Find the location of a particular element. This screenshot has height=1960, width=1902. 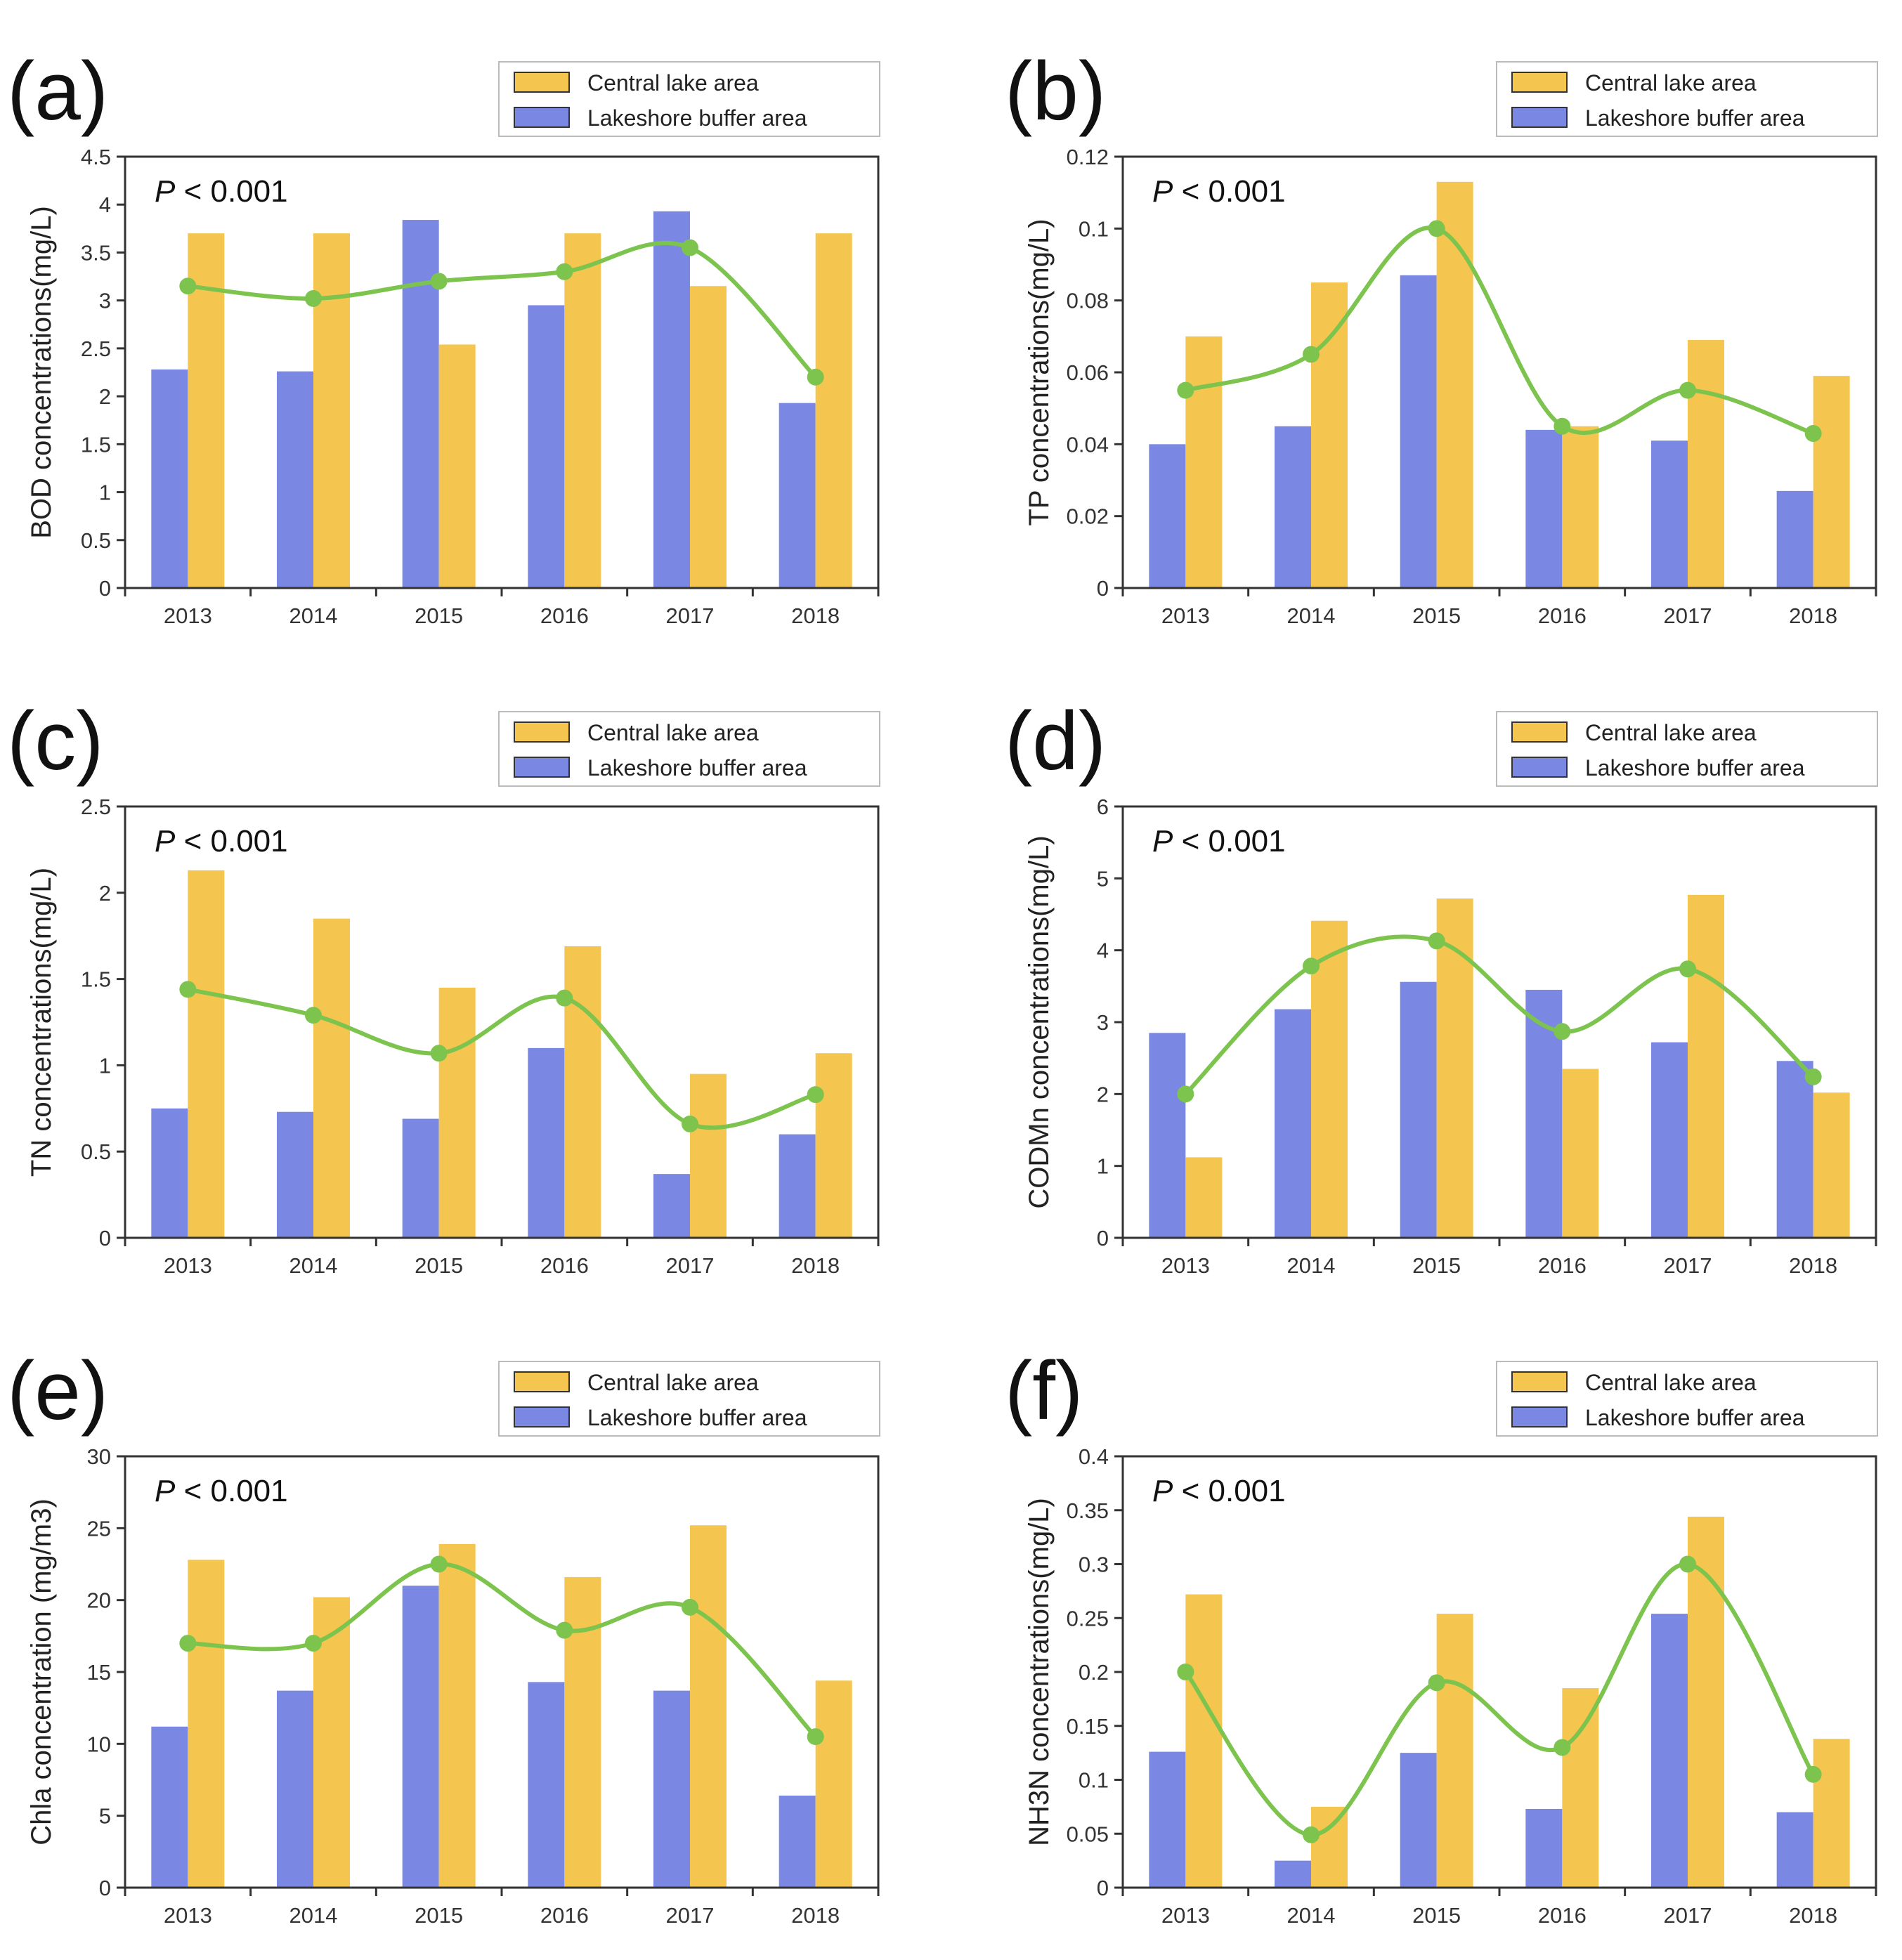

bar-central-2017 is located at coordinates (708, 1155).